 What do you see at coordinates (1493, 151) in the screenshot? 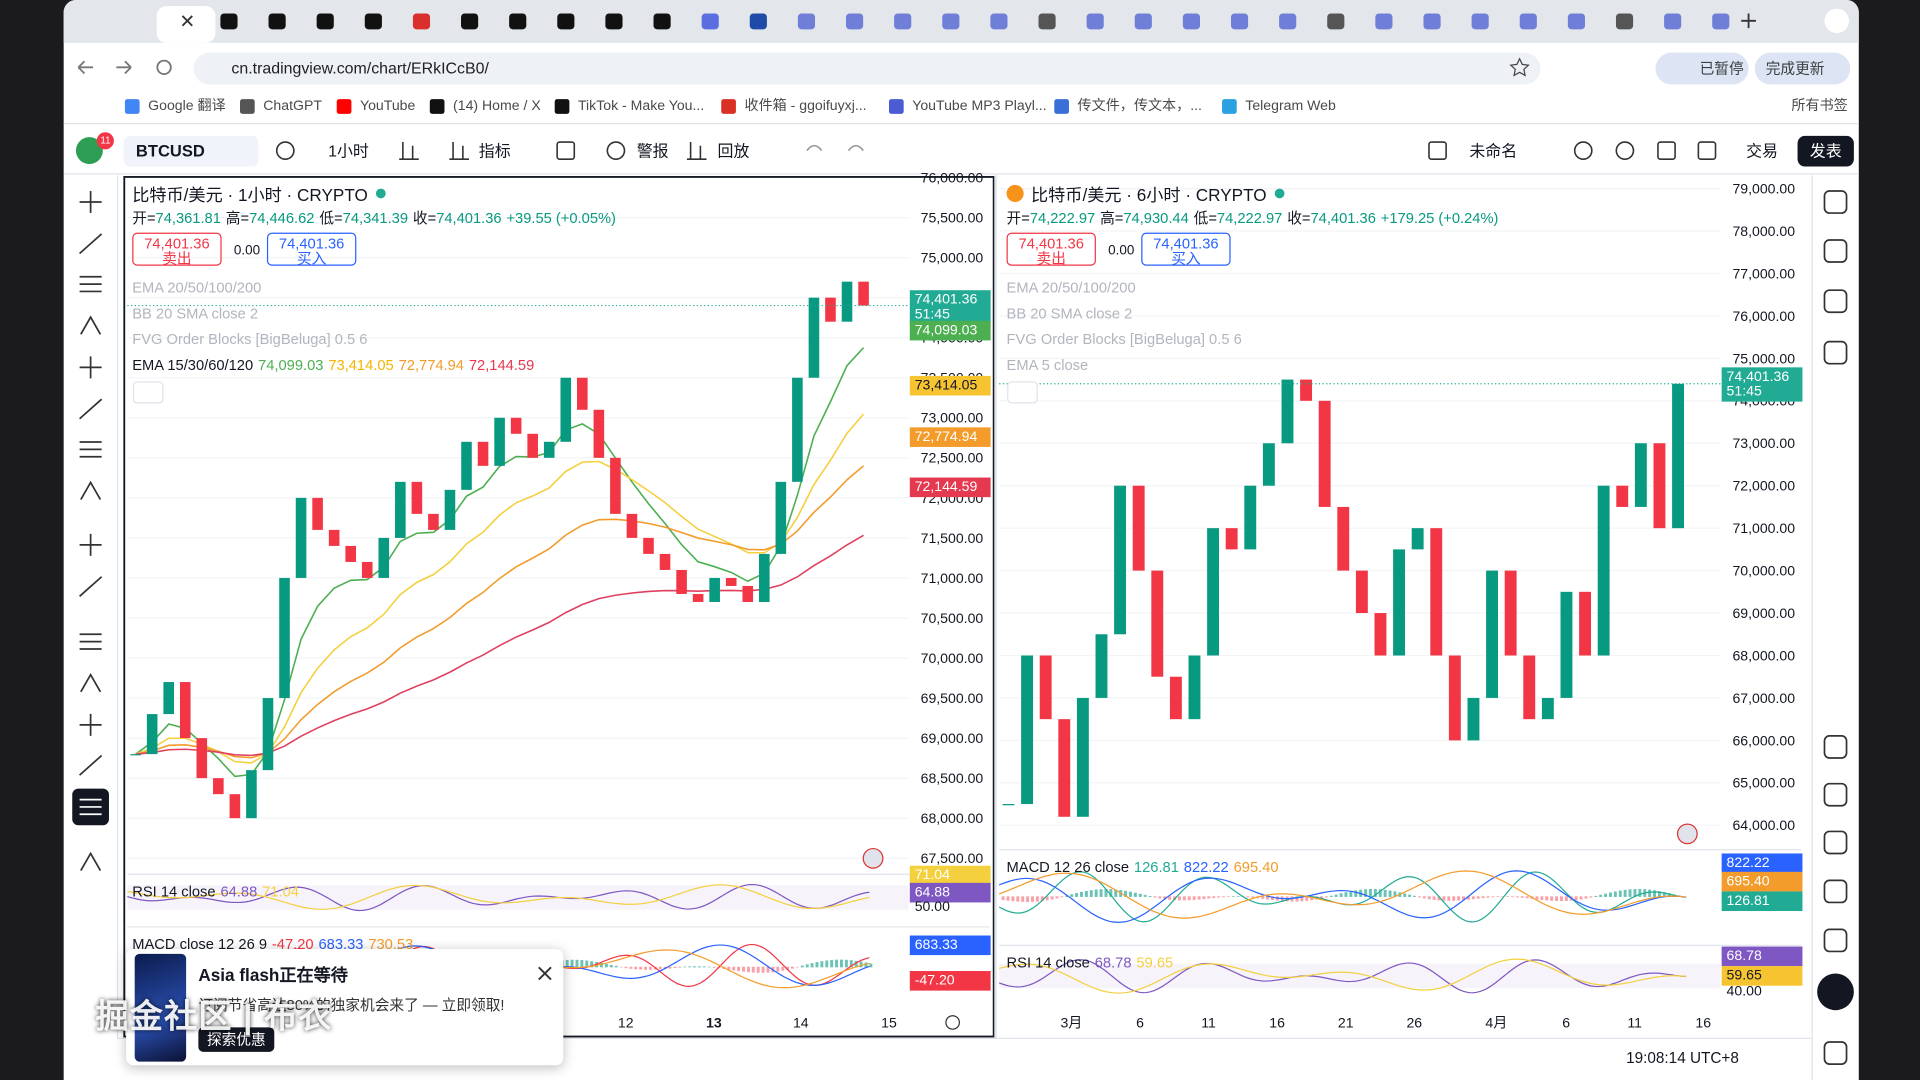
I see `tb: 未命名` at bounding box center [1493, 151].